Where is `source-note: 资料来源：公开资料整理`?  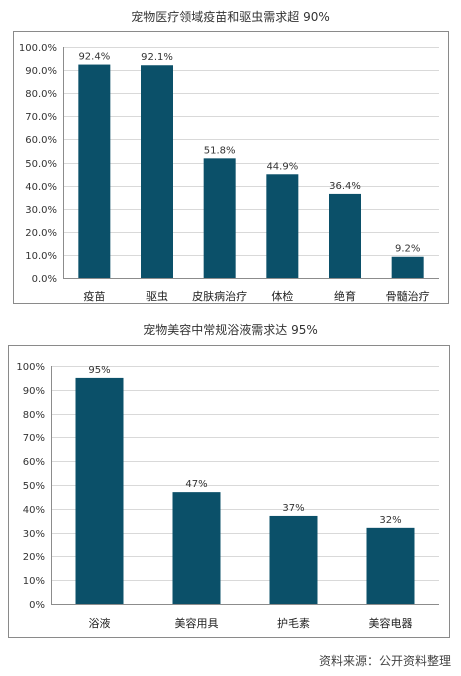
source-note: 资料来源：公开资料整理 is located at coordinates (384, 661).